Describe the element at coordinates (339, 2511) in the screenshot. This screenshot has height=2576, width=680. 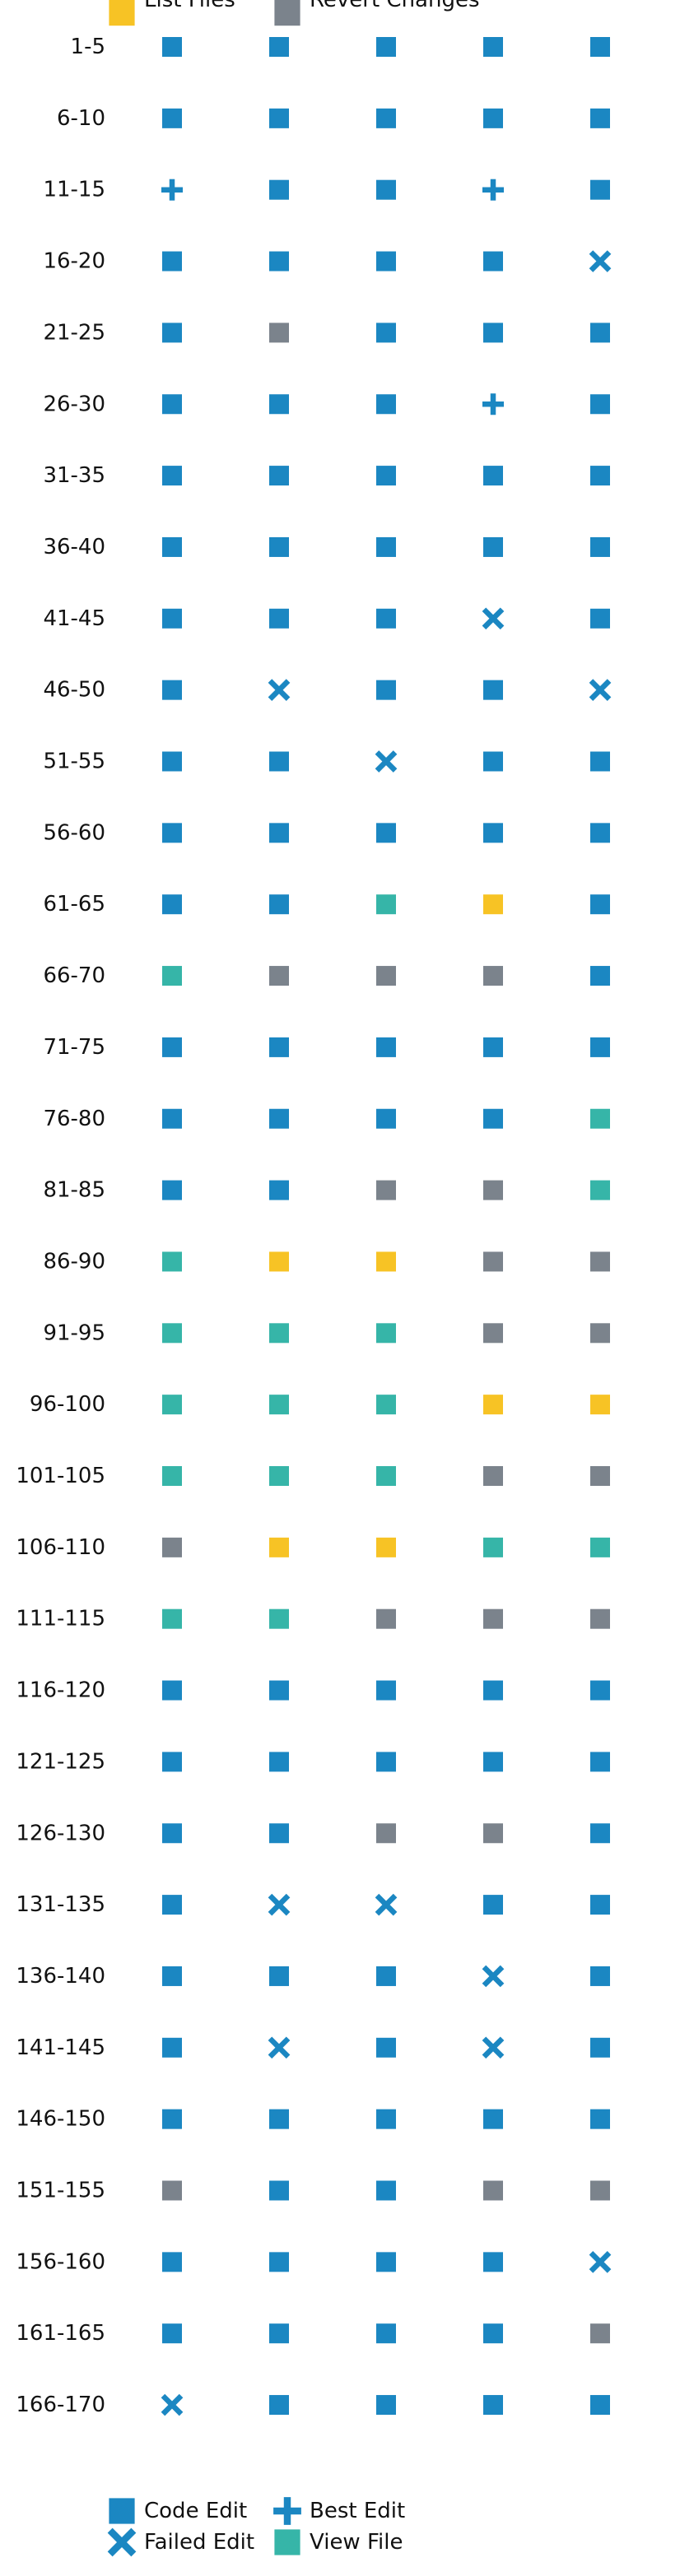
I see `legend-item-best-edit: Best Edit` at that location.